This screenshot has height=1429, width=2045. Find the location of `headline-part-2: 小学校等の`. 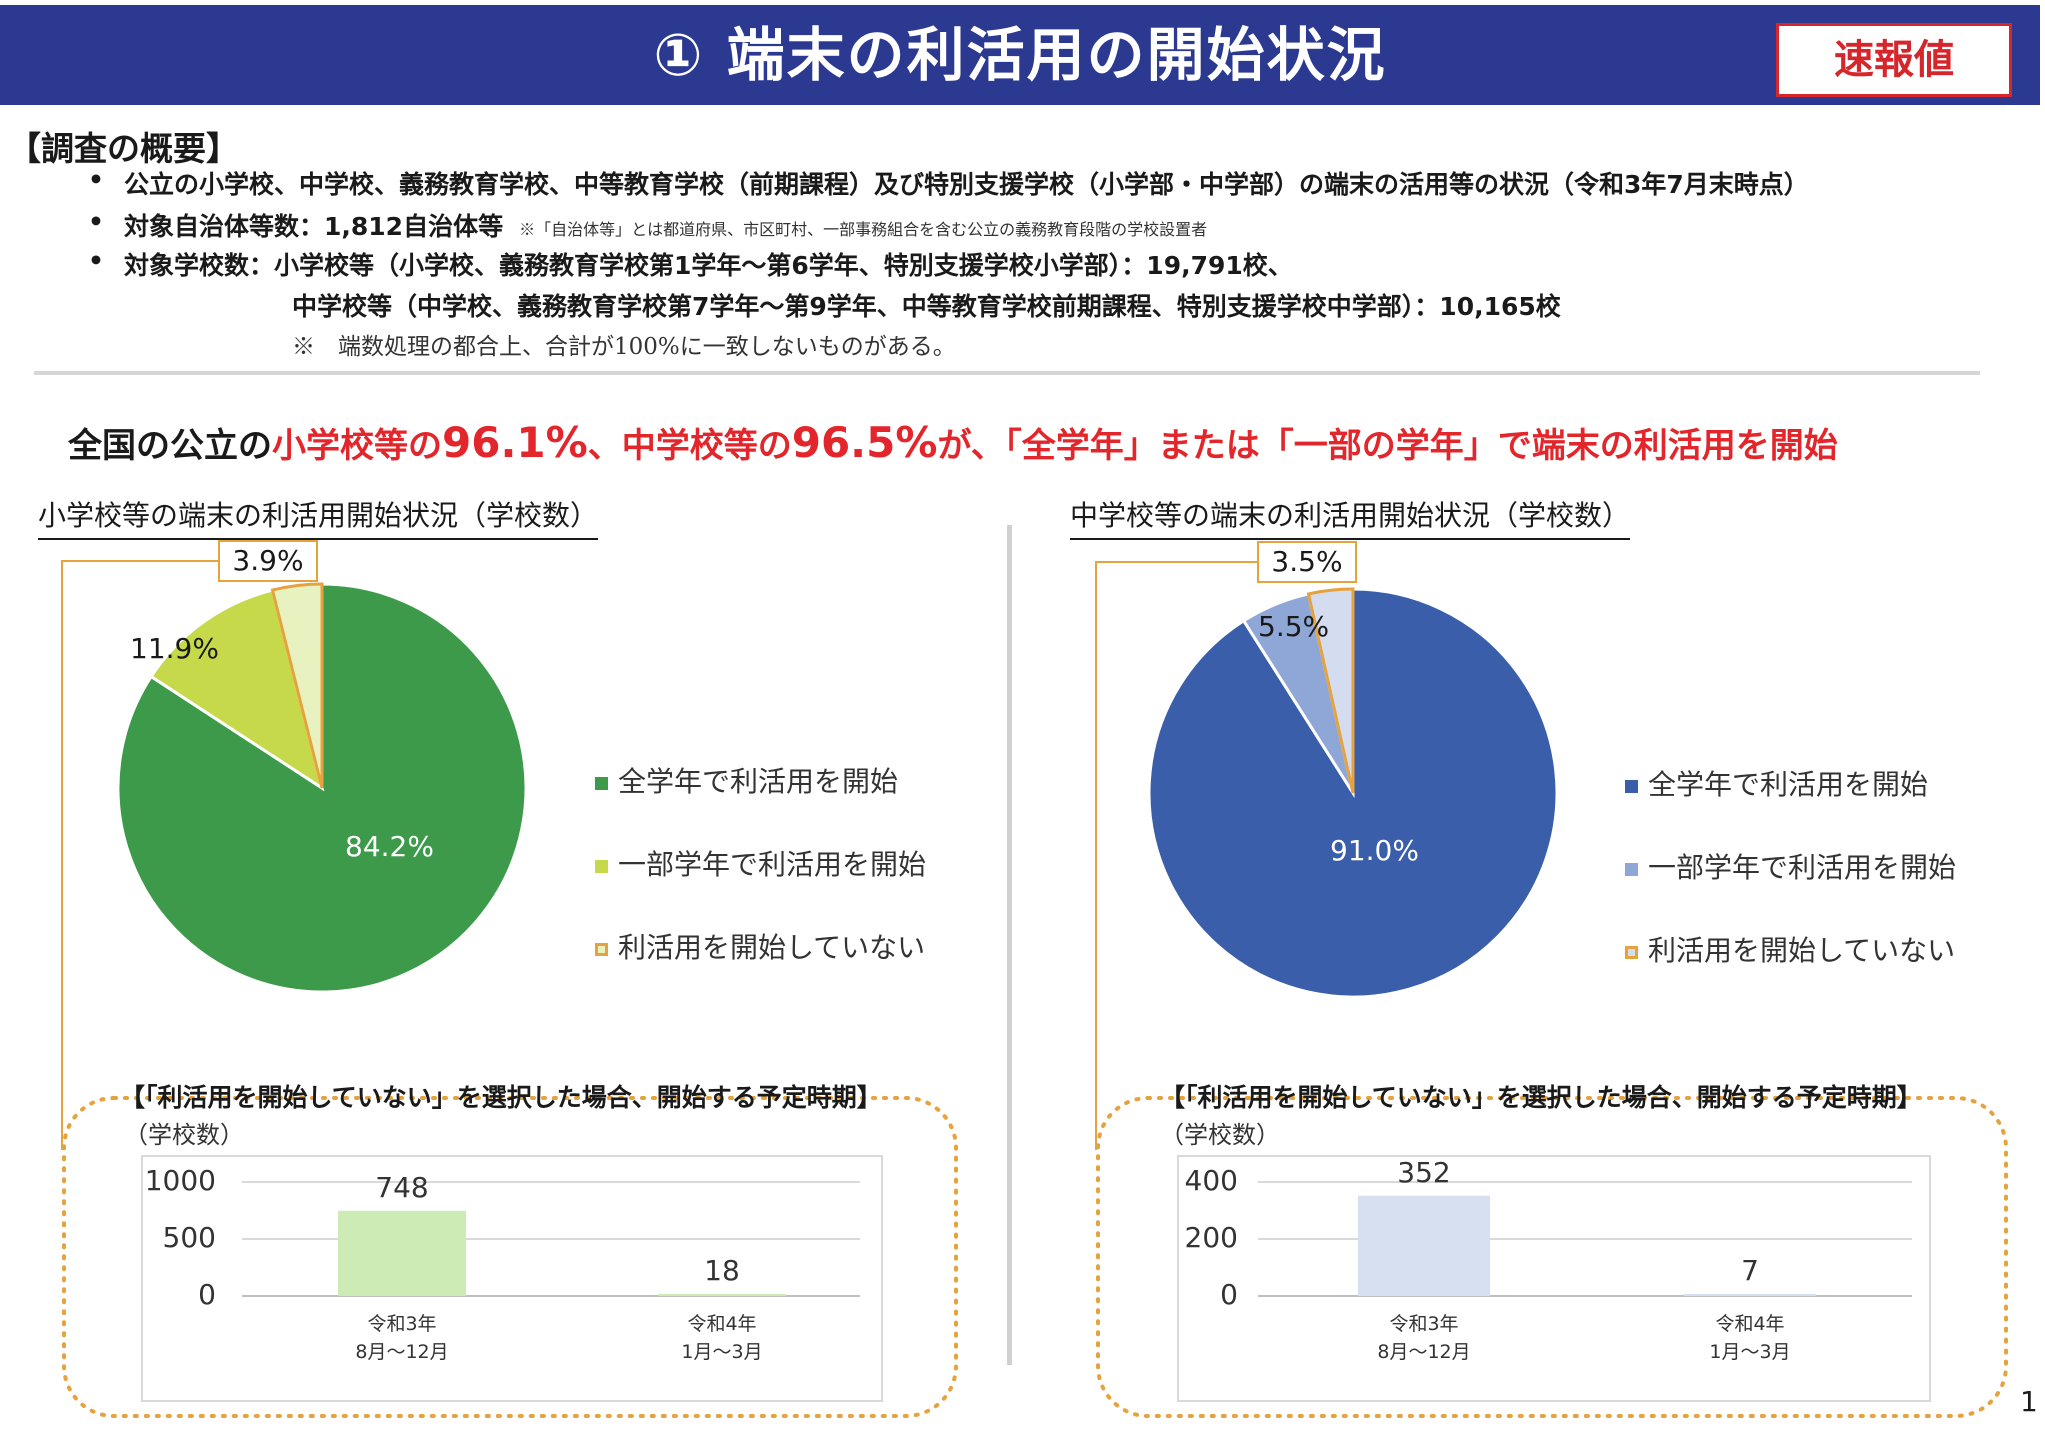

headline-part-2: 小学校等の is located at coordinates (357, 446).